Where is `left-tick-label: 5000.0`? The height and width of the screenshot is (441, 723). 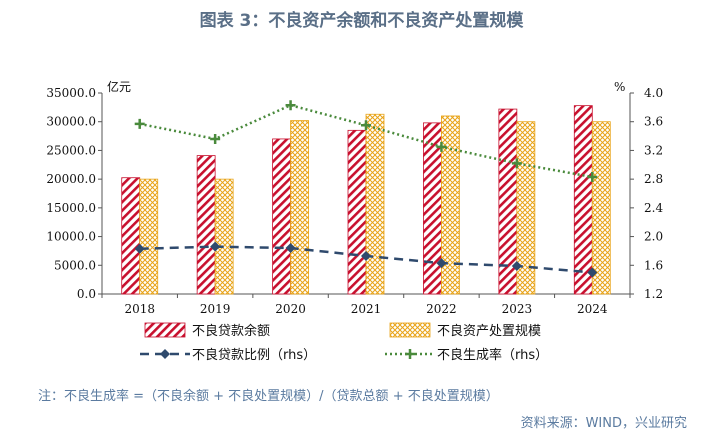 left-tick-label: 5000.0 is located at coordinates (75, 265).